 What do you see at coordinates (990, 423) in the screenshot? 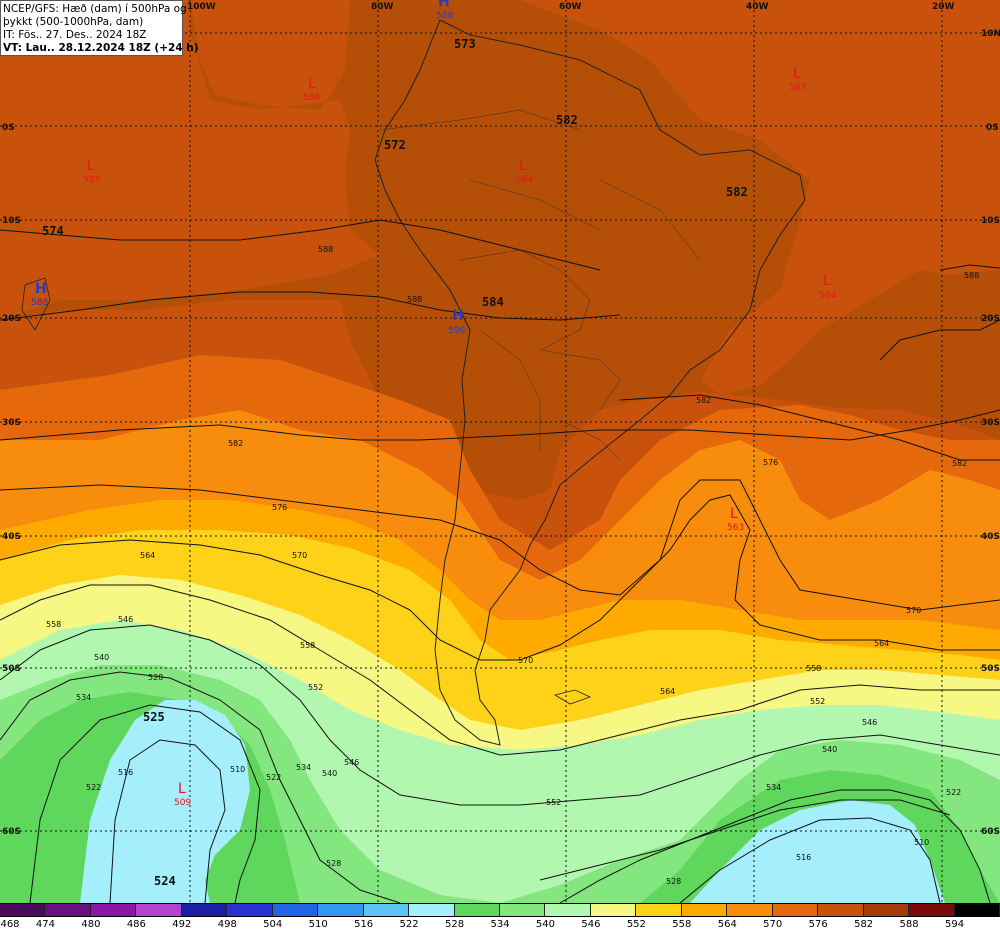
I see `lat-label-30s: 30S` at bounding box center [990, 423].